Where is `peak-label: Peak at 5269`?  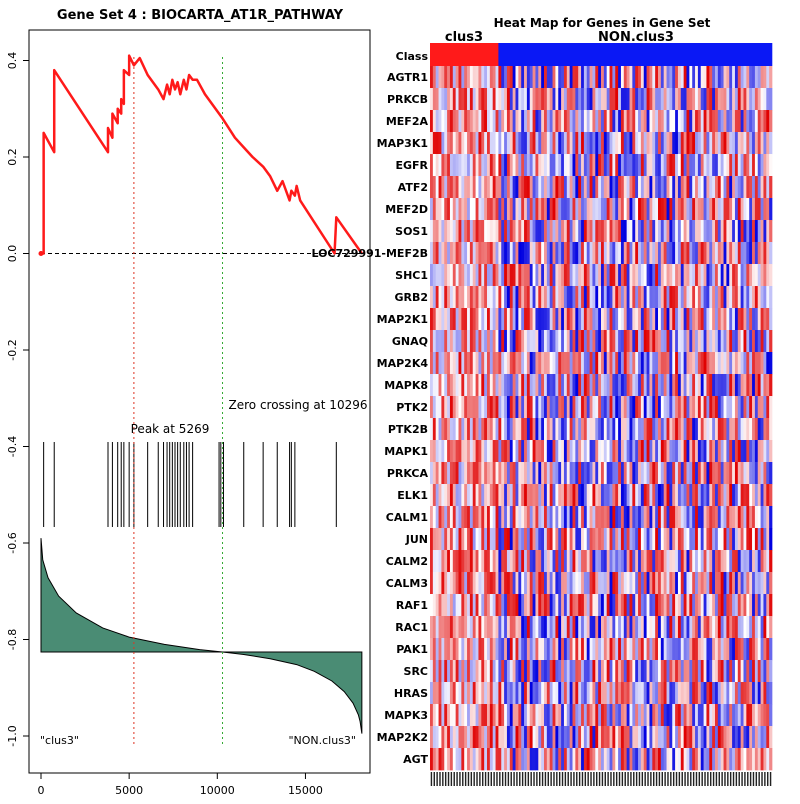
peak-label: Peak at 5269 is located at coordinates (170, 429).